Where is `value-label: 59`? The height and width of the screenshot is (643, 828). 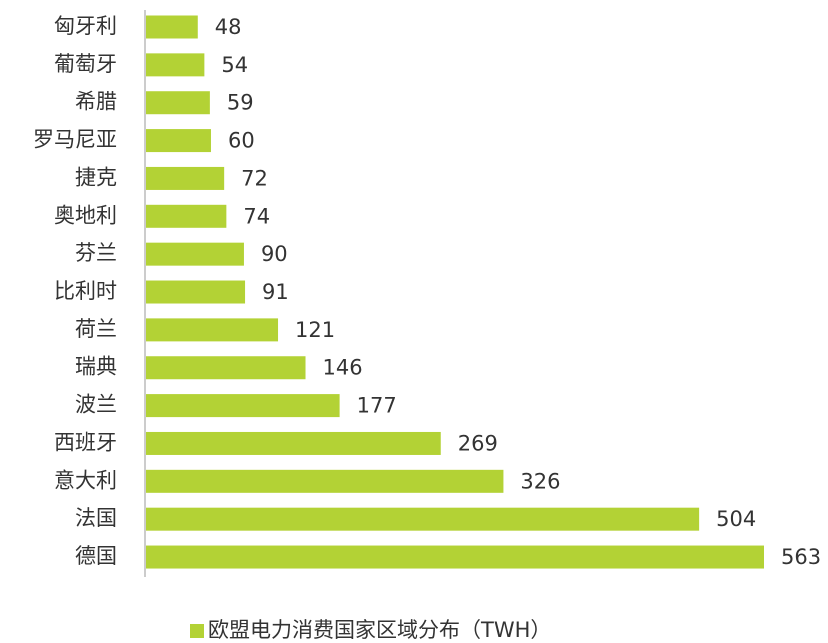
value-label: 59 is located at coordinates (240, 103).